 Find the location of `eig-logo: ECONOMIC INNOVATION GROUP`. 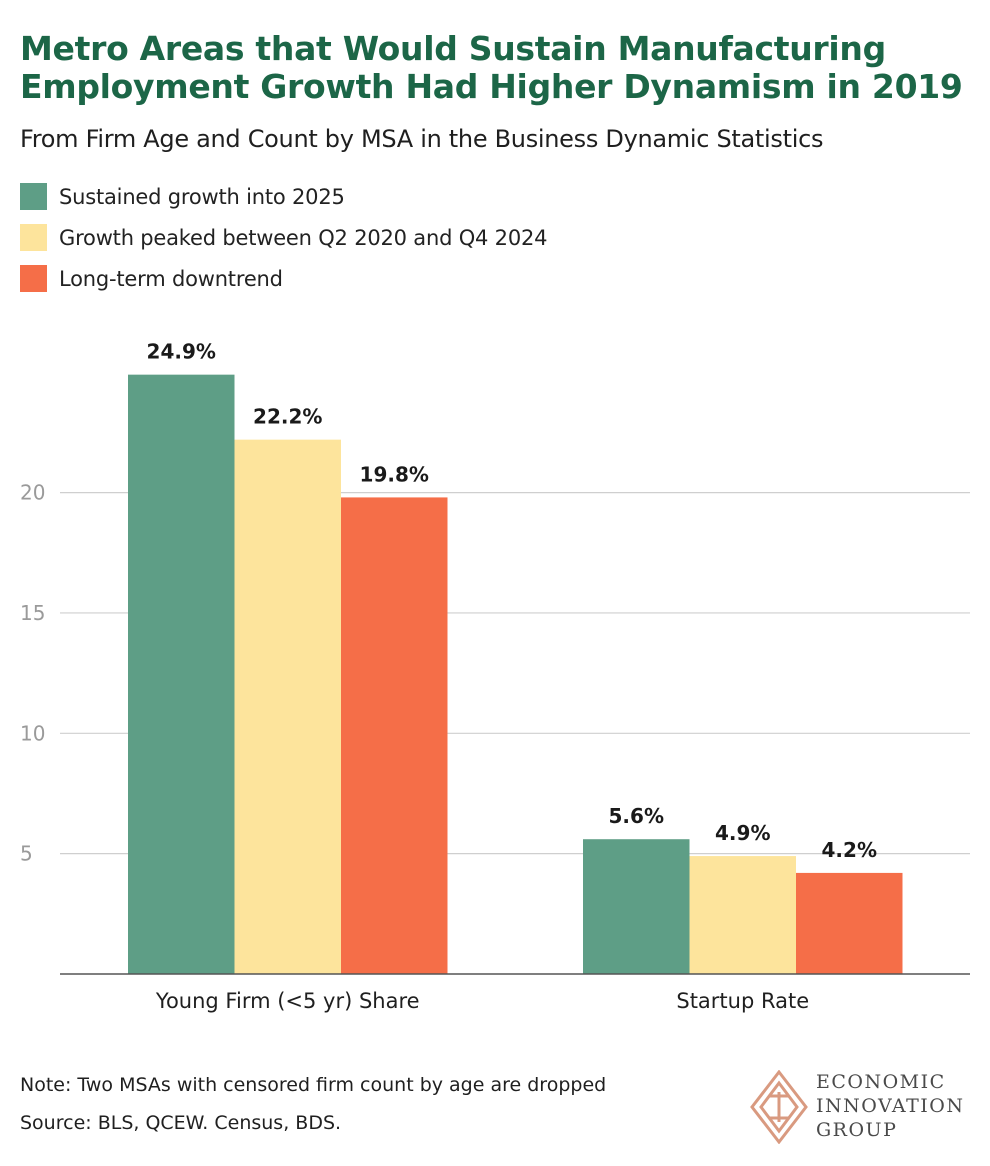

eig-logo: ECONOMIC INNOVATION GROUP is located at coordinates (857, 1107).